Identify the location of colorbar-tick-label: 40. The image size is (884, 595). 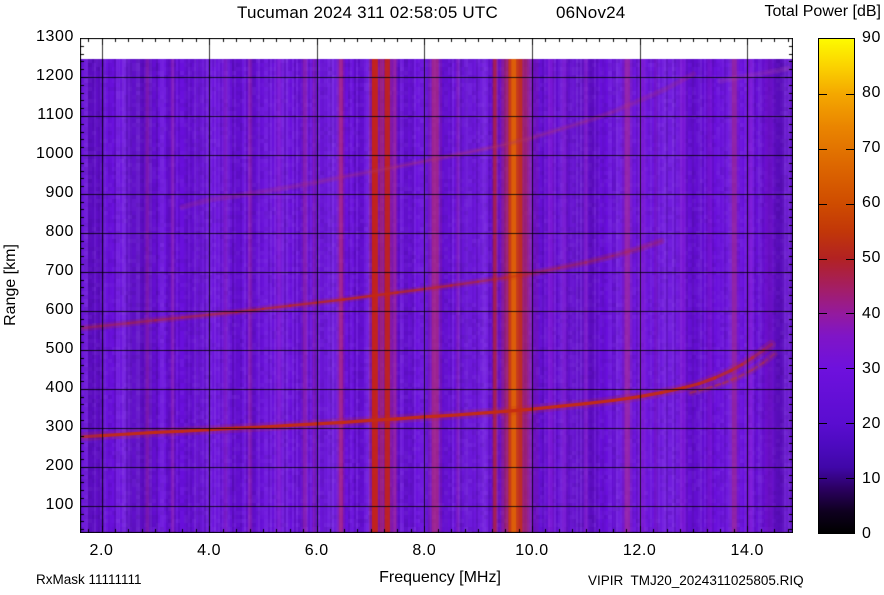
(871, 313).